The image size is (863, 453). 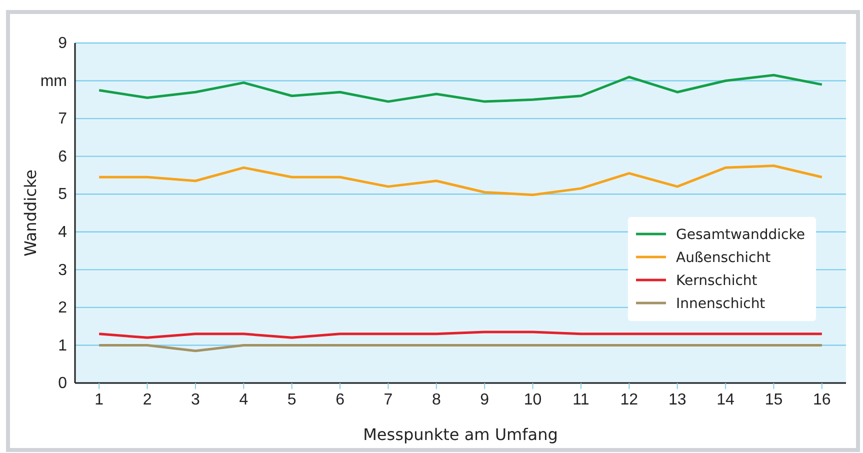 I want to click on legend-label: Außenschicht, so click(x=724, y=258).